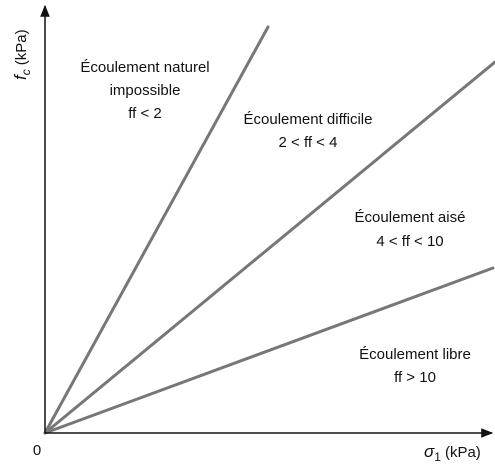  What do you see at coordinates (21, 47) in the screenshot?
I see `y-unit: (kPa)` at bounding box center [21, 47].